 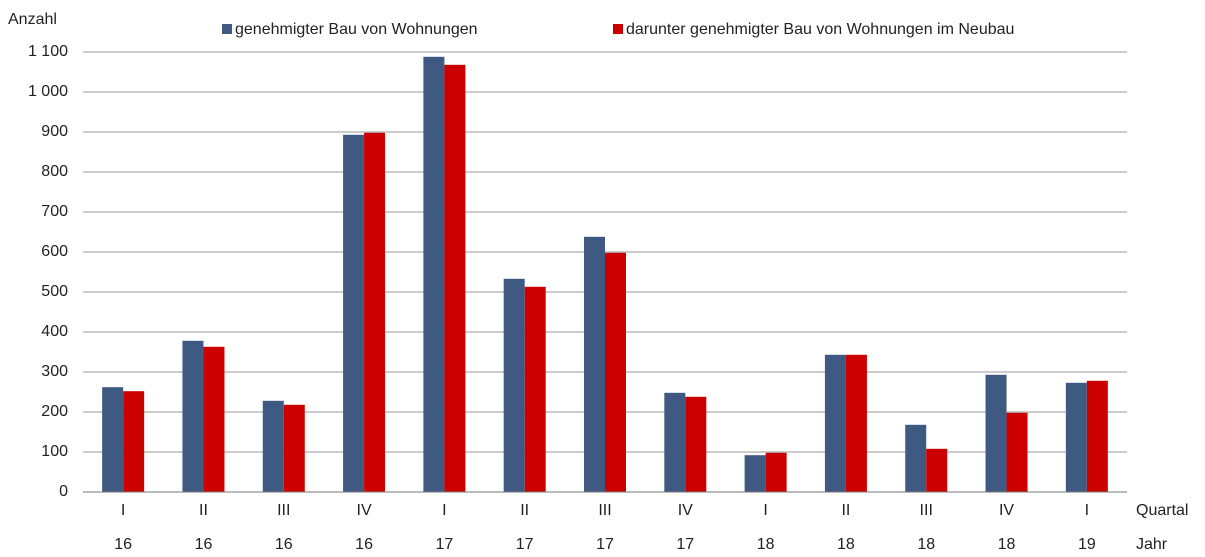 I want to click on y-tick-label: 500, so click(x=54, y=291).